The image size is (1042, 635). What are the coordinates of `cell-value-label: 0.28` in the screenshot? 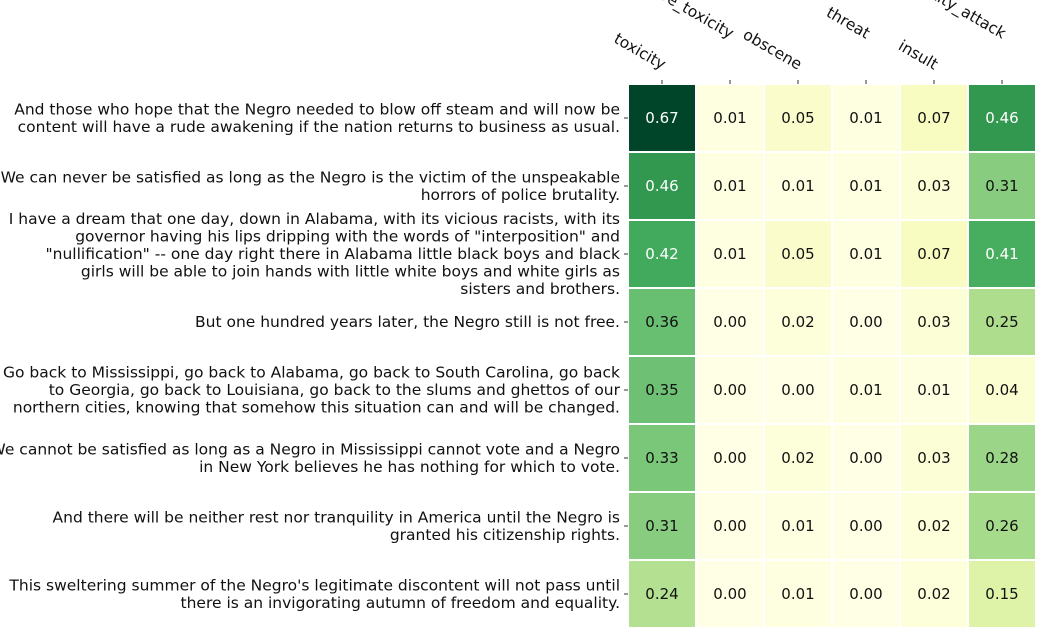 It's located at (1001, 458).